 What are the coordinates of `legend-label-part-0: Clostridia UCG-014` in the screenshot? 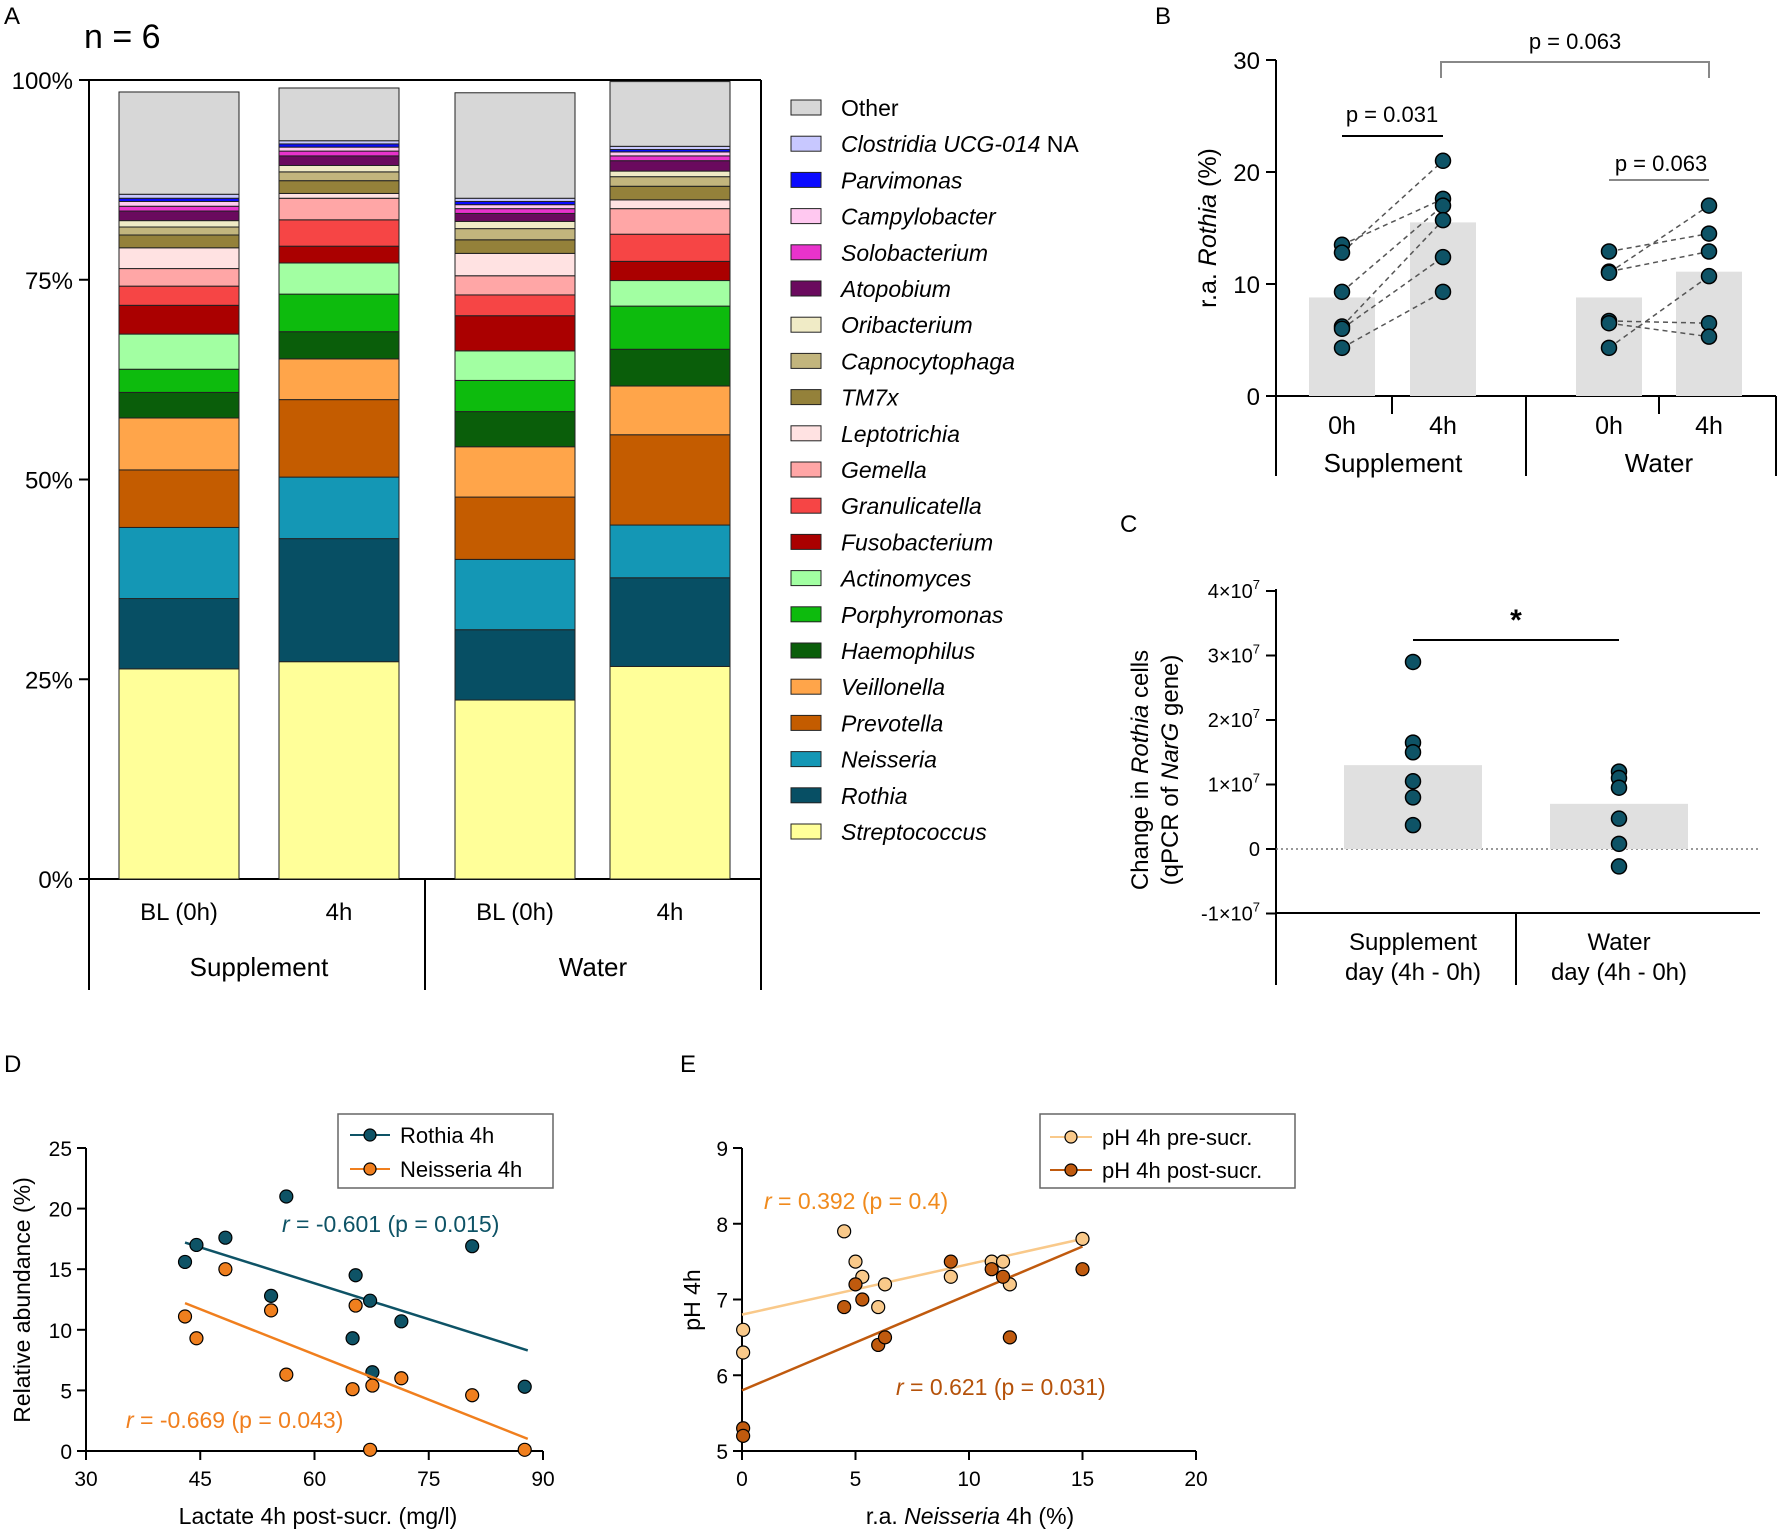 It's located at (940, 144).